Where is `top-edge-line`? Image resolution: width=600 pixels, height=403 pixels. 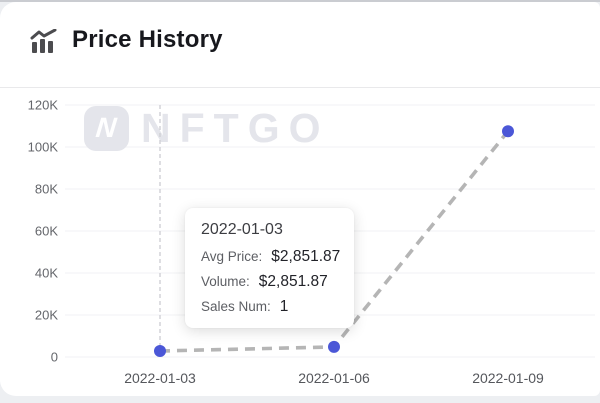
top-edge-line is located at coordinates (300, 1).